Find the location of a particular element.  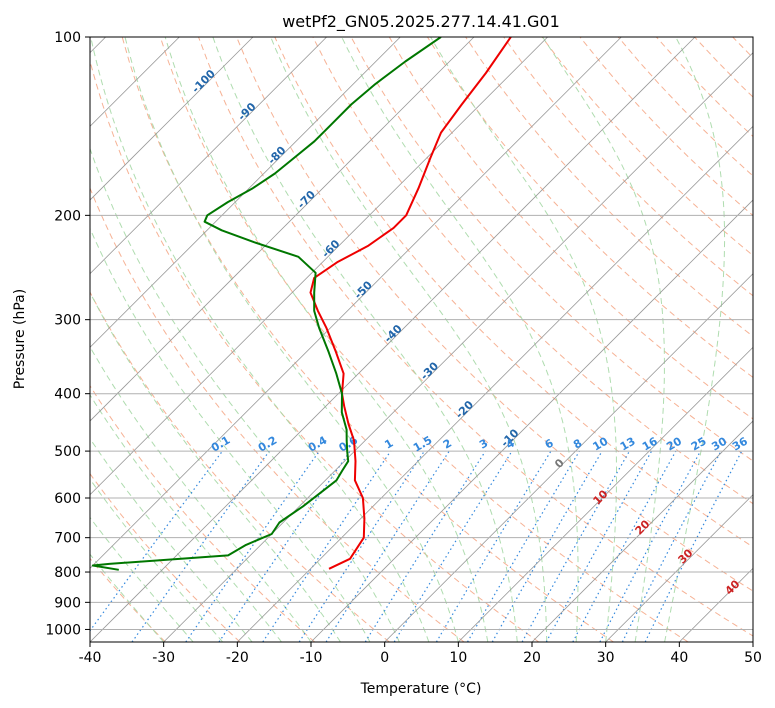

x-axis: -40 -30 -20 -10 0 10 20 30 40 50 is located at coordinates (420, 654).